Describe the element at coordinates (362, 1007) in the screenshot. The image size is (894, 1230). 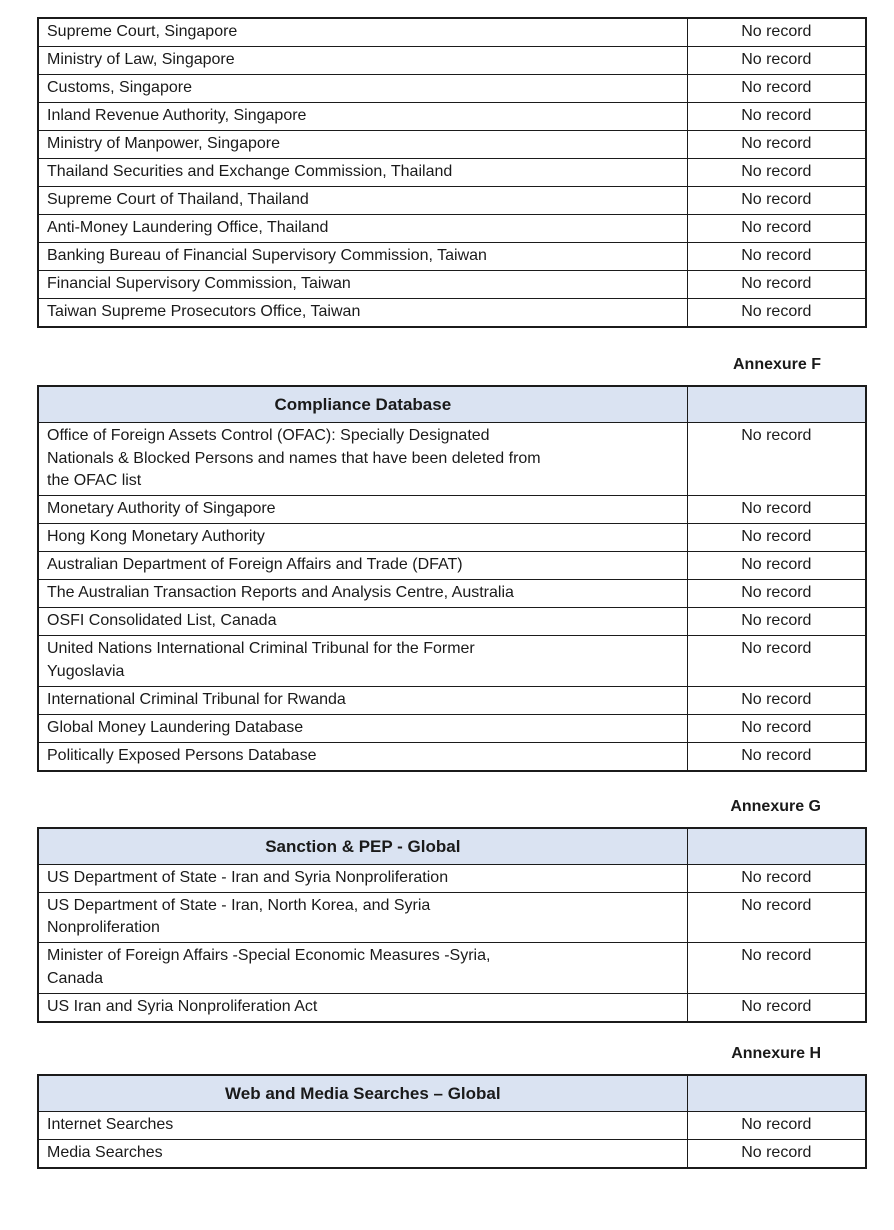
I see `source-cell: US Iran and Syria Nonproliferation Act` at that location.